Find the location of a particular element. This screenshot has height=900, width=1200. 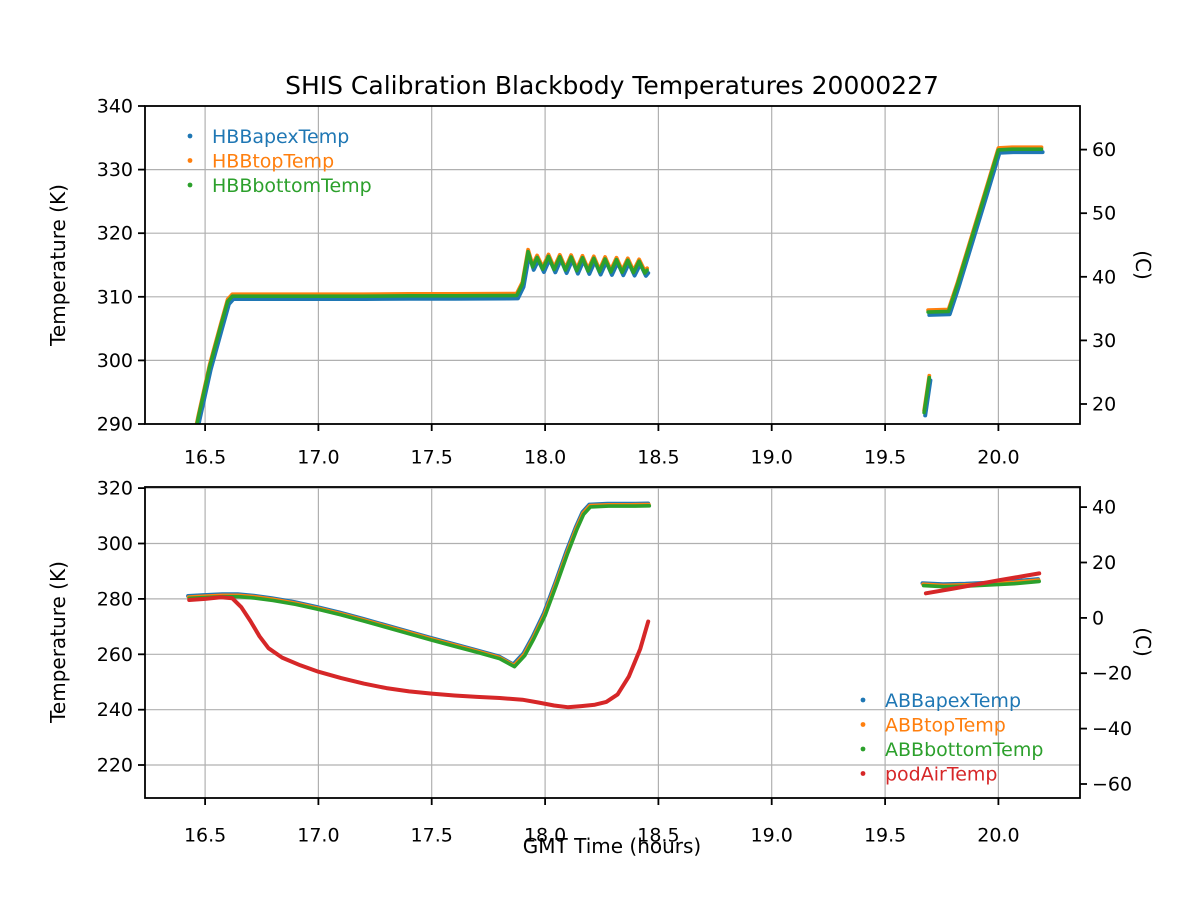

top-plot-ylabel-left: Temperature (K) is located at coordinates (58, 265).